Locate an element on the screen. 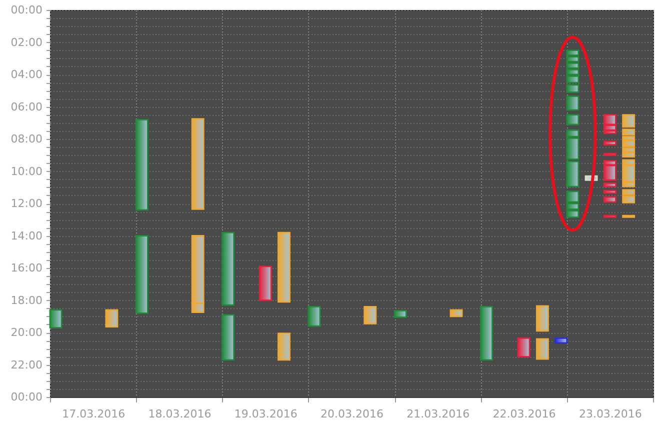  y-tick-label: 16:00 is located at coordinates (26, 268).